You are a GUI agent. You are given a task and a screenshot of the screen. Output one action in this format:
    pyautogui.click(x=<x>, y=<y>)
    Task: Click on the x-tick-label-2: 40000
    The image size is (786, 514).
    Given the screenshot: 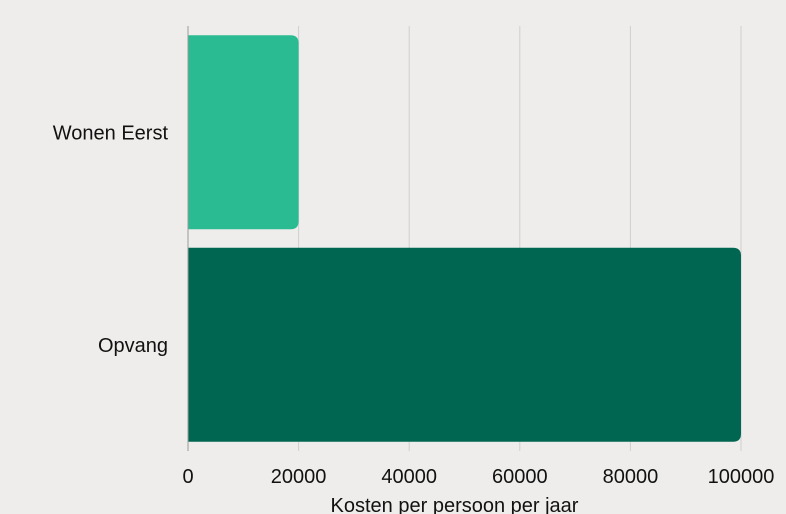 What is the action you would take?
    pyautogui.click(x=409, y=477)
    